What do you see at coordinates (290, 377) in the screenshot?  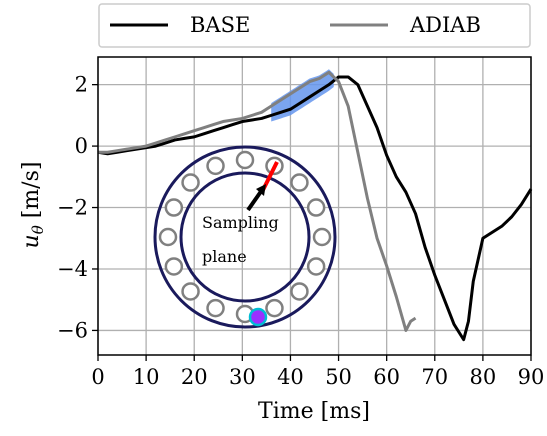 I see `x-tick-label: 40` at bounding box center [290, 377].